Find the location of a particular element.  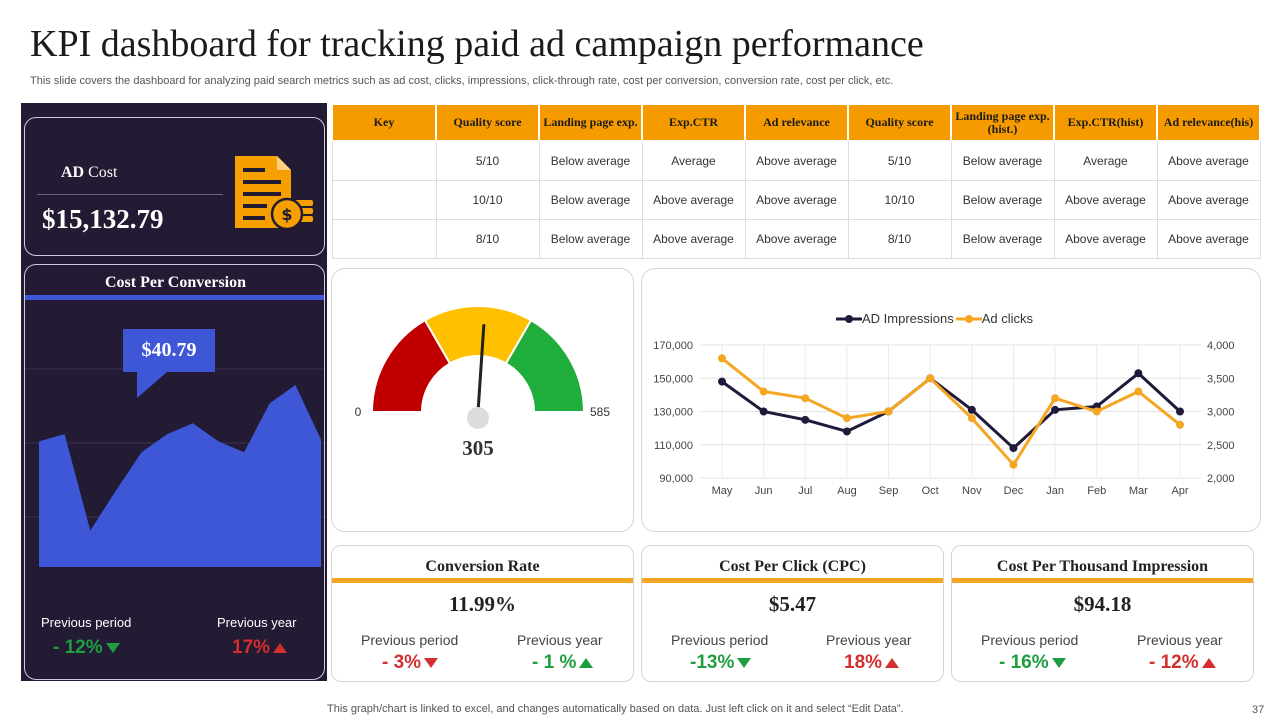

gauge-segment is located at coordinates (545, 365).